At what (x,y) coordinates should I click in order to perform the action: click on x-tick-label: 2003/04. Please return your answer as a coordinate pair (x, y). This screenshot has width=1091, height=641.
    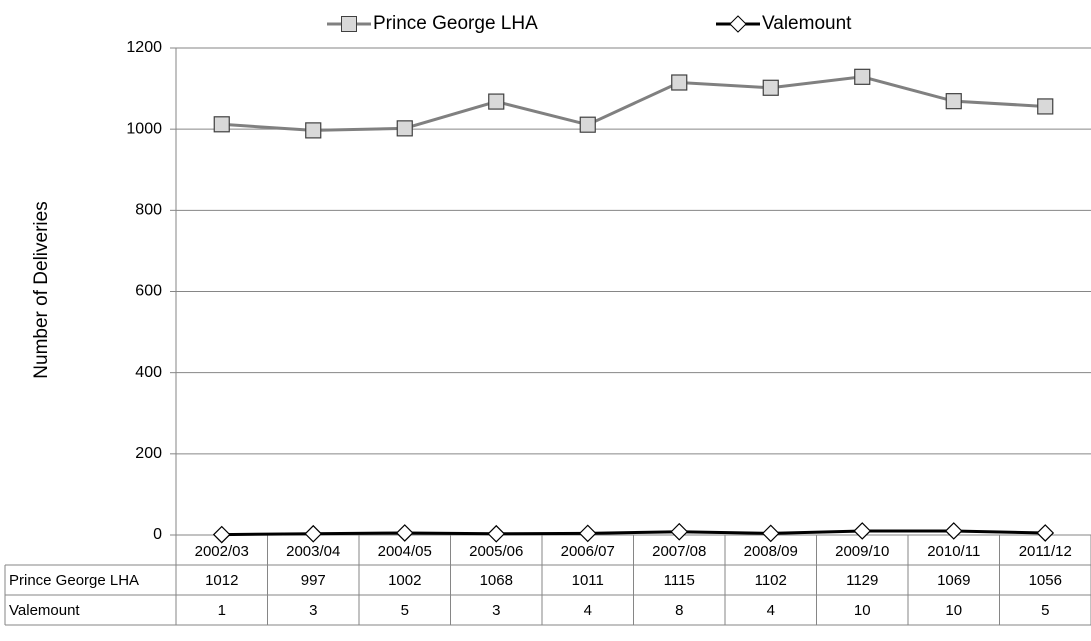
    Looking at the image, I should click on (313, 551).